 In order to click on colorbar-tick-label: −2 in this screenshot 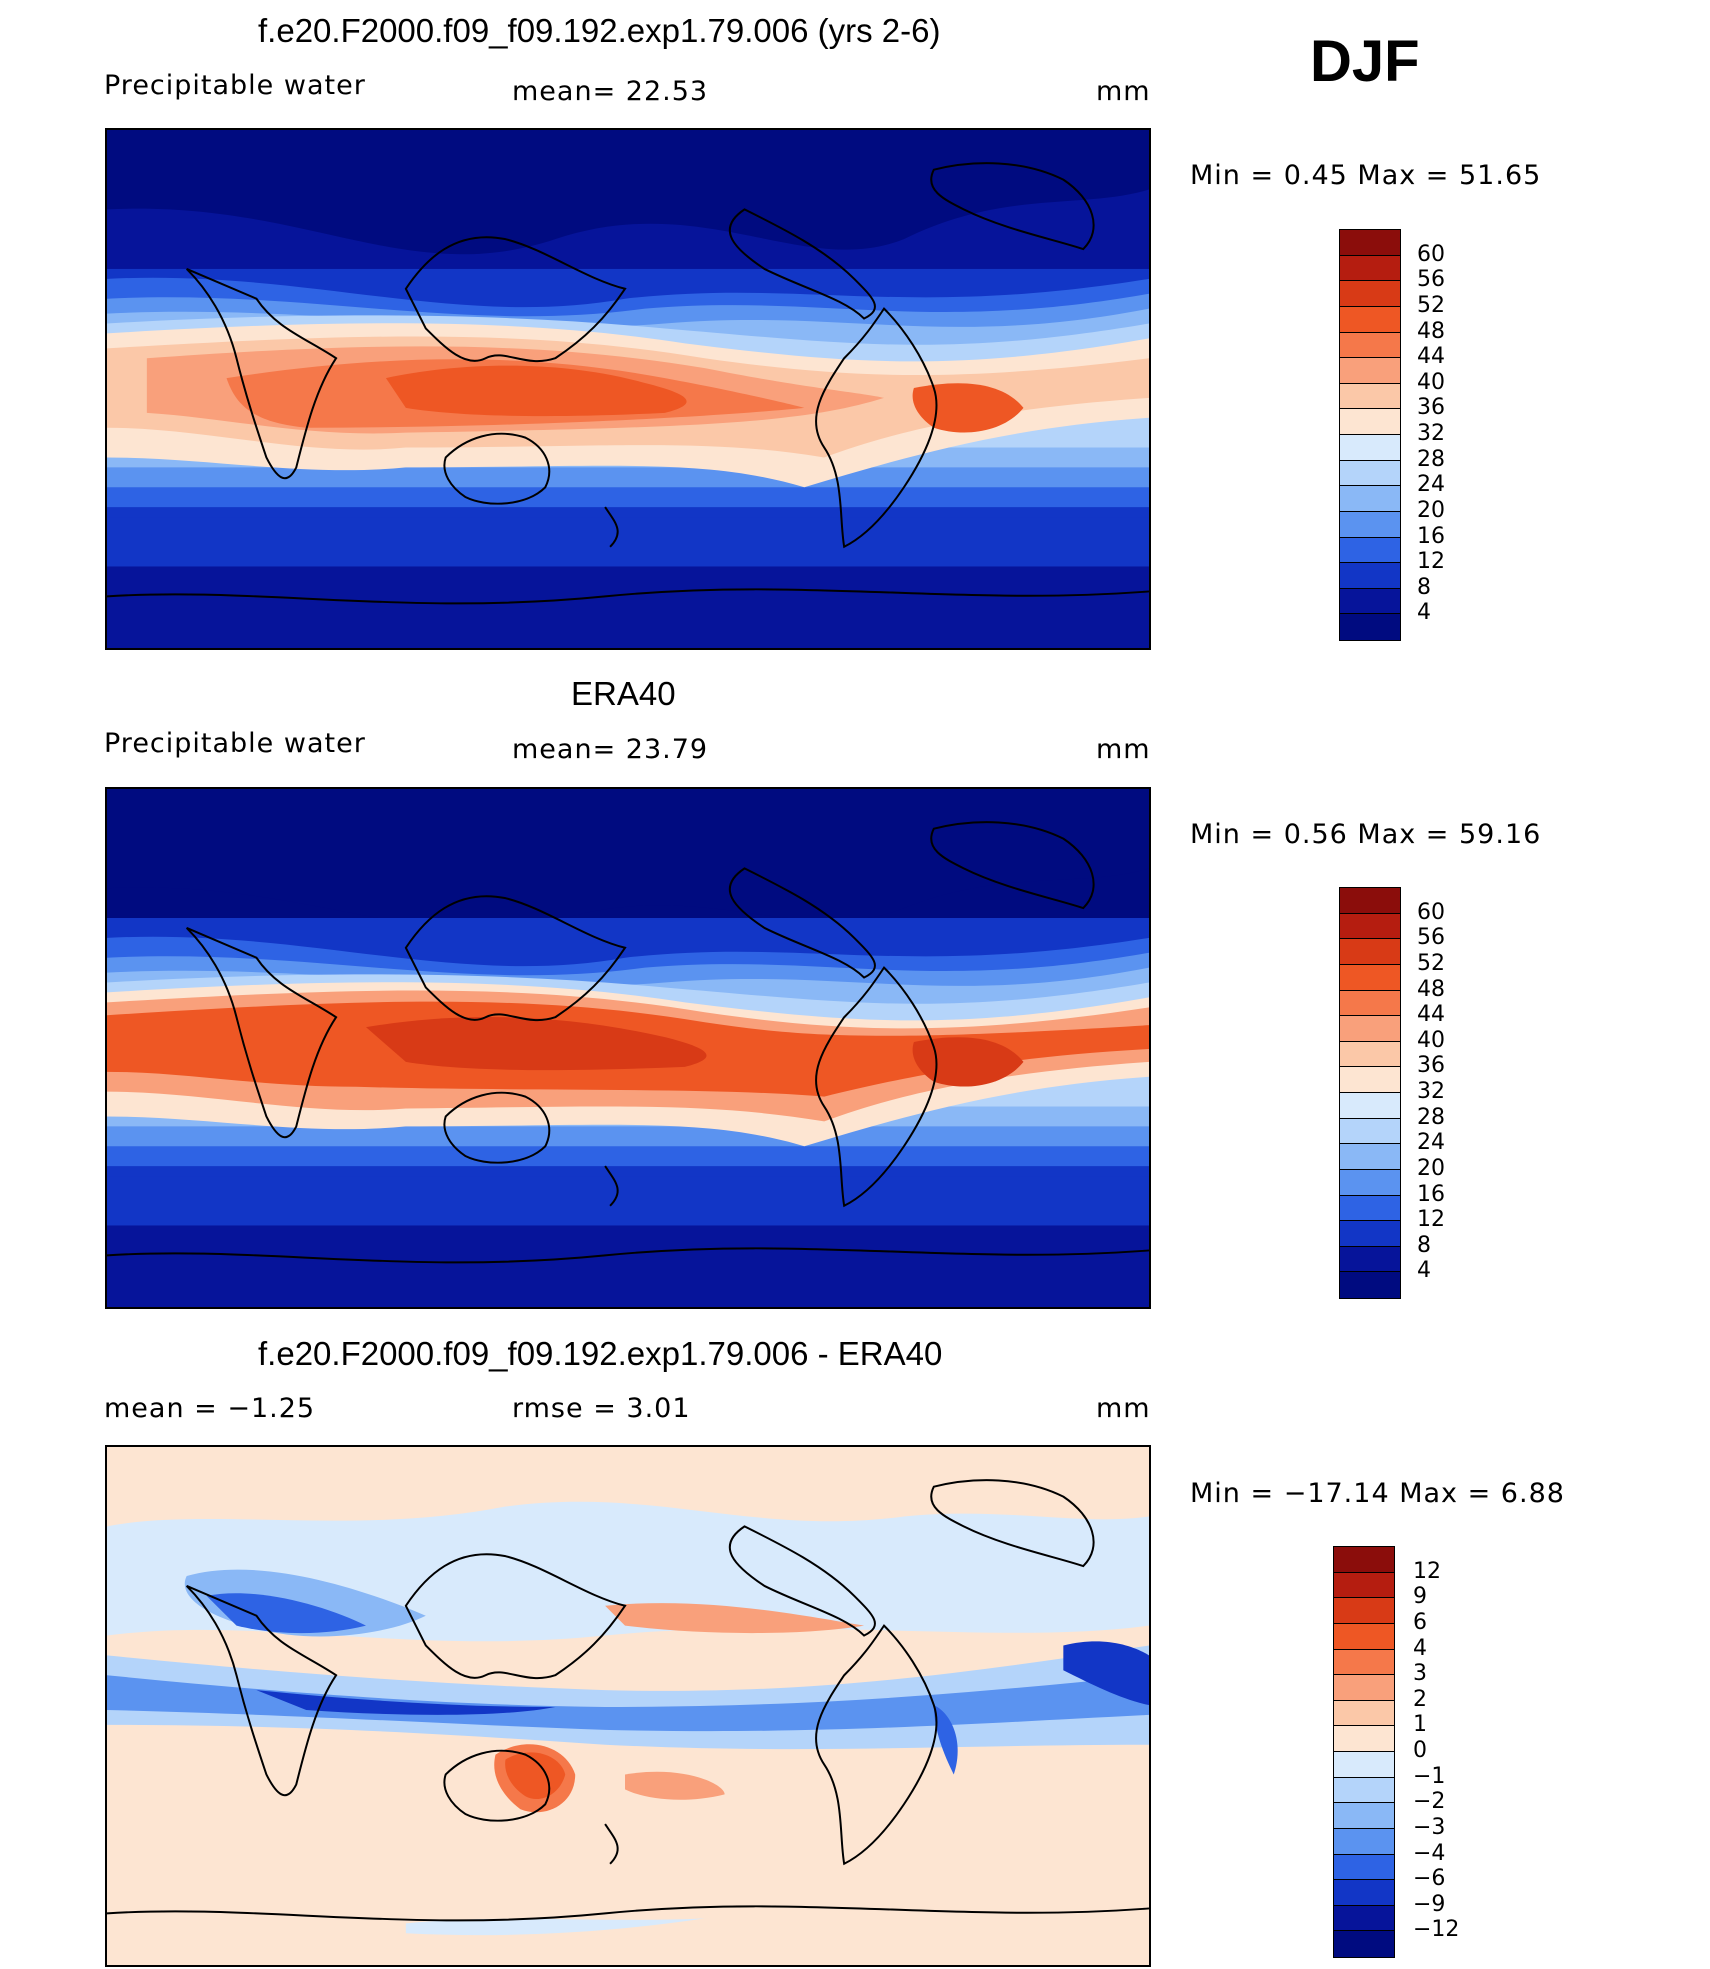, I will do `click(1429, 1802)`.